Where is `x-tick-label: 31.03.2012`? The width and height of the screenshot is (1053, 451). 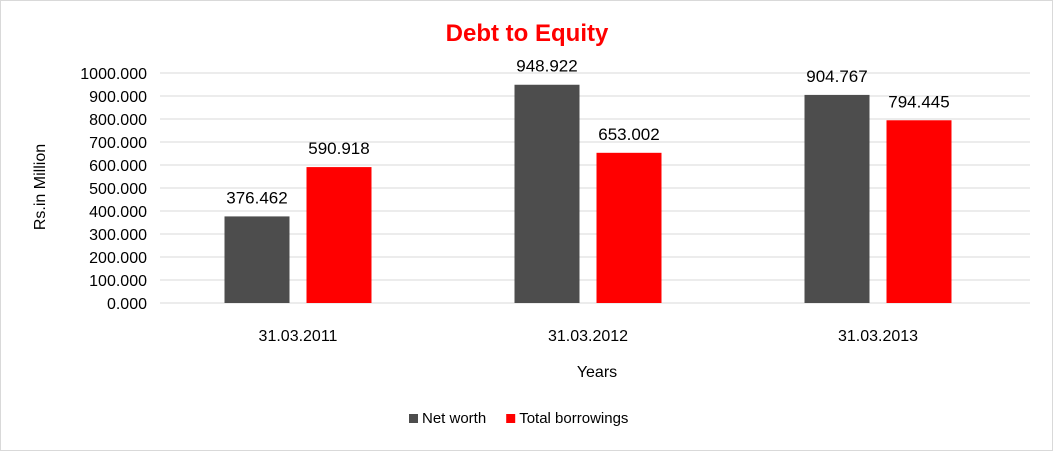
x-tick-label: 31.03.2012 is located at coordinates (588, 336).